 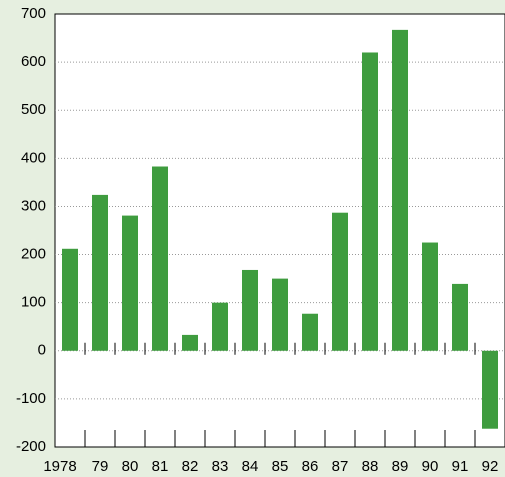 I want to click on x-tick-label: 1978, so click(x=59, y=466).